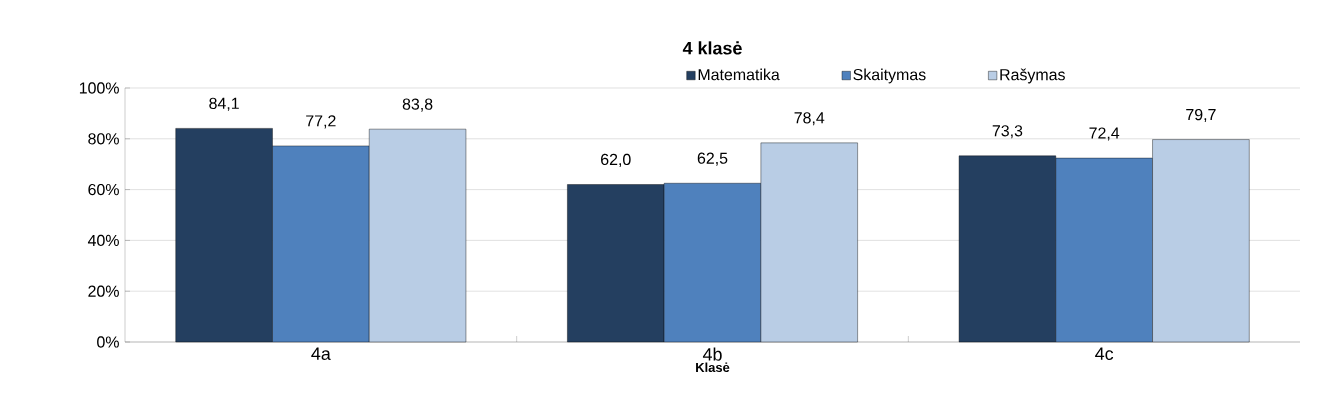  Describe the element at coordinates (321, 354) in the screenshot. I see `x-tick-label: 4a` at that location.